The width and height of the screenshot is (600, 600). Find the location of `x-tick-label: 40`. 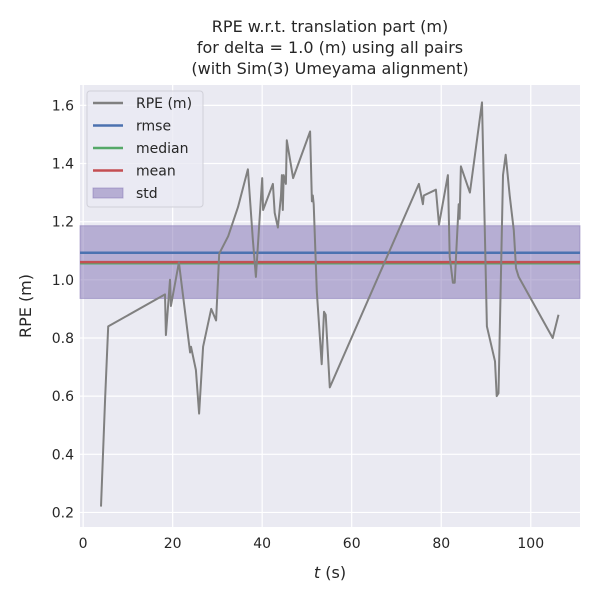

x-tick-label: 40 is located at coordinates (262, 544).